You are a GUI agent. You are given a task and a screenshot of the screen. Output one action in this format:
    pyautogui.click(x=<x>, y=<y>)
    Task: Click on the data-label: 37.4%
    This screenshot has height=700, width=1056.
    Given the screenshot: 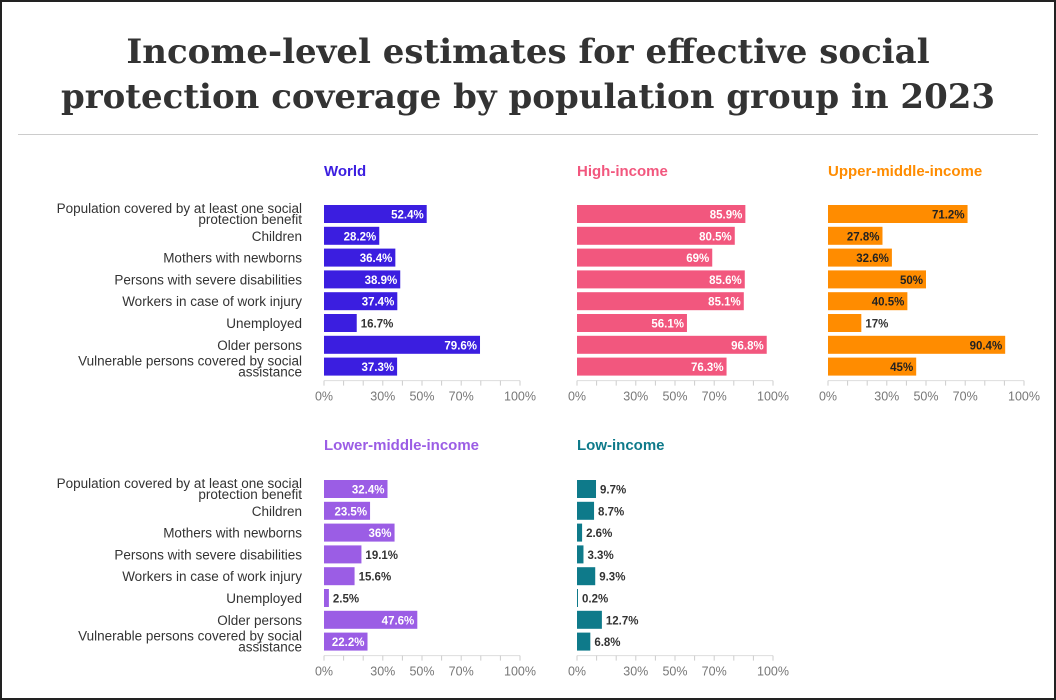 What is the action you would take?
    pyautogui.click(x=378, y=303)
    